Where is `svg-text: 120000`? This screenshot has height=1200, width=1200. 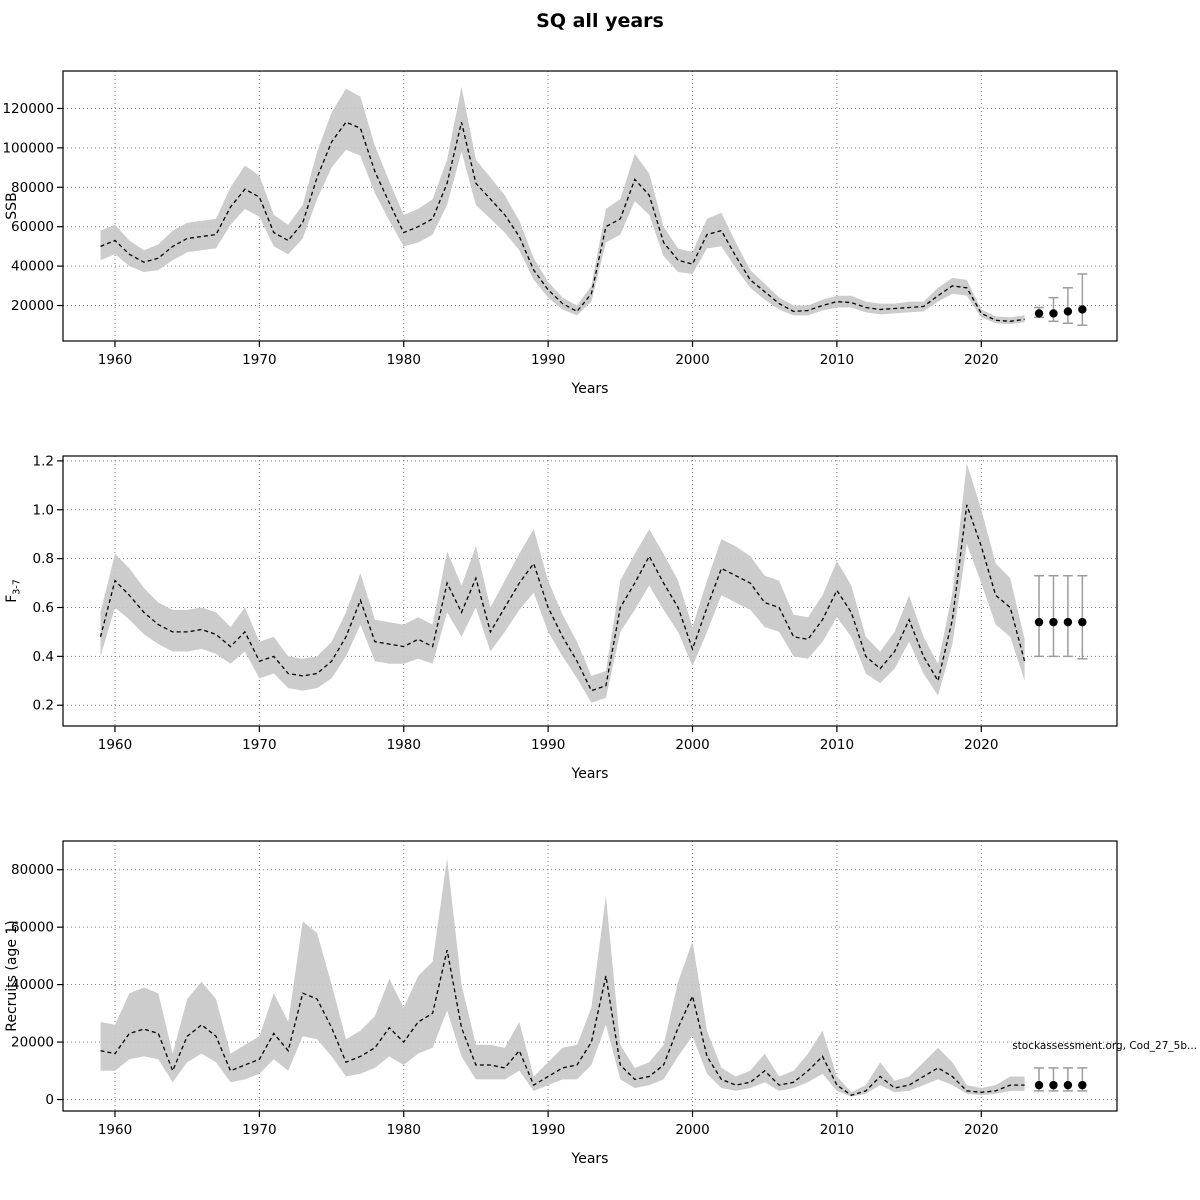 svg-text: 120000 is located at coordinates (28, 109).